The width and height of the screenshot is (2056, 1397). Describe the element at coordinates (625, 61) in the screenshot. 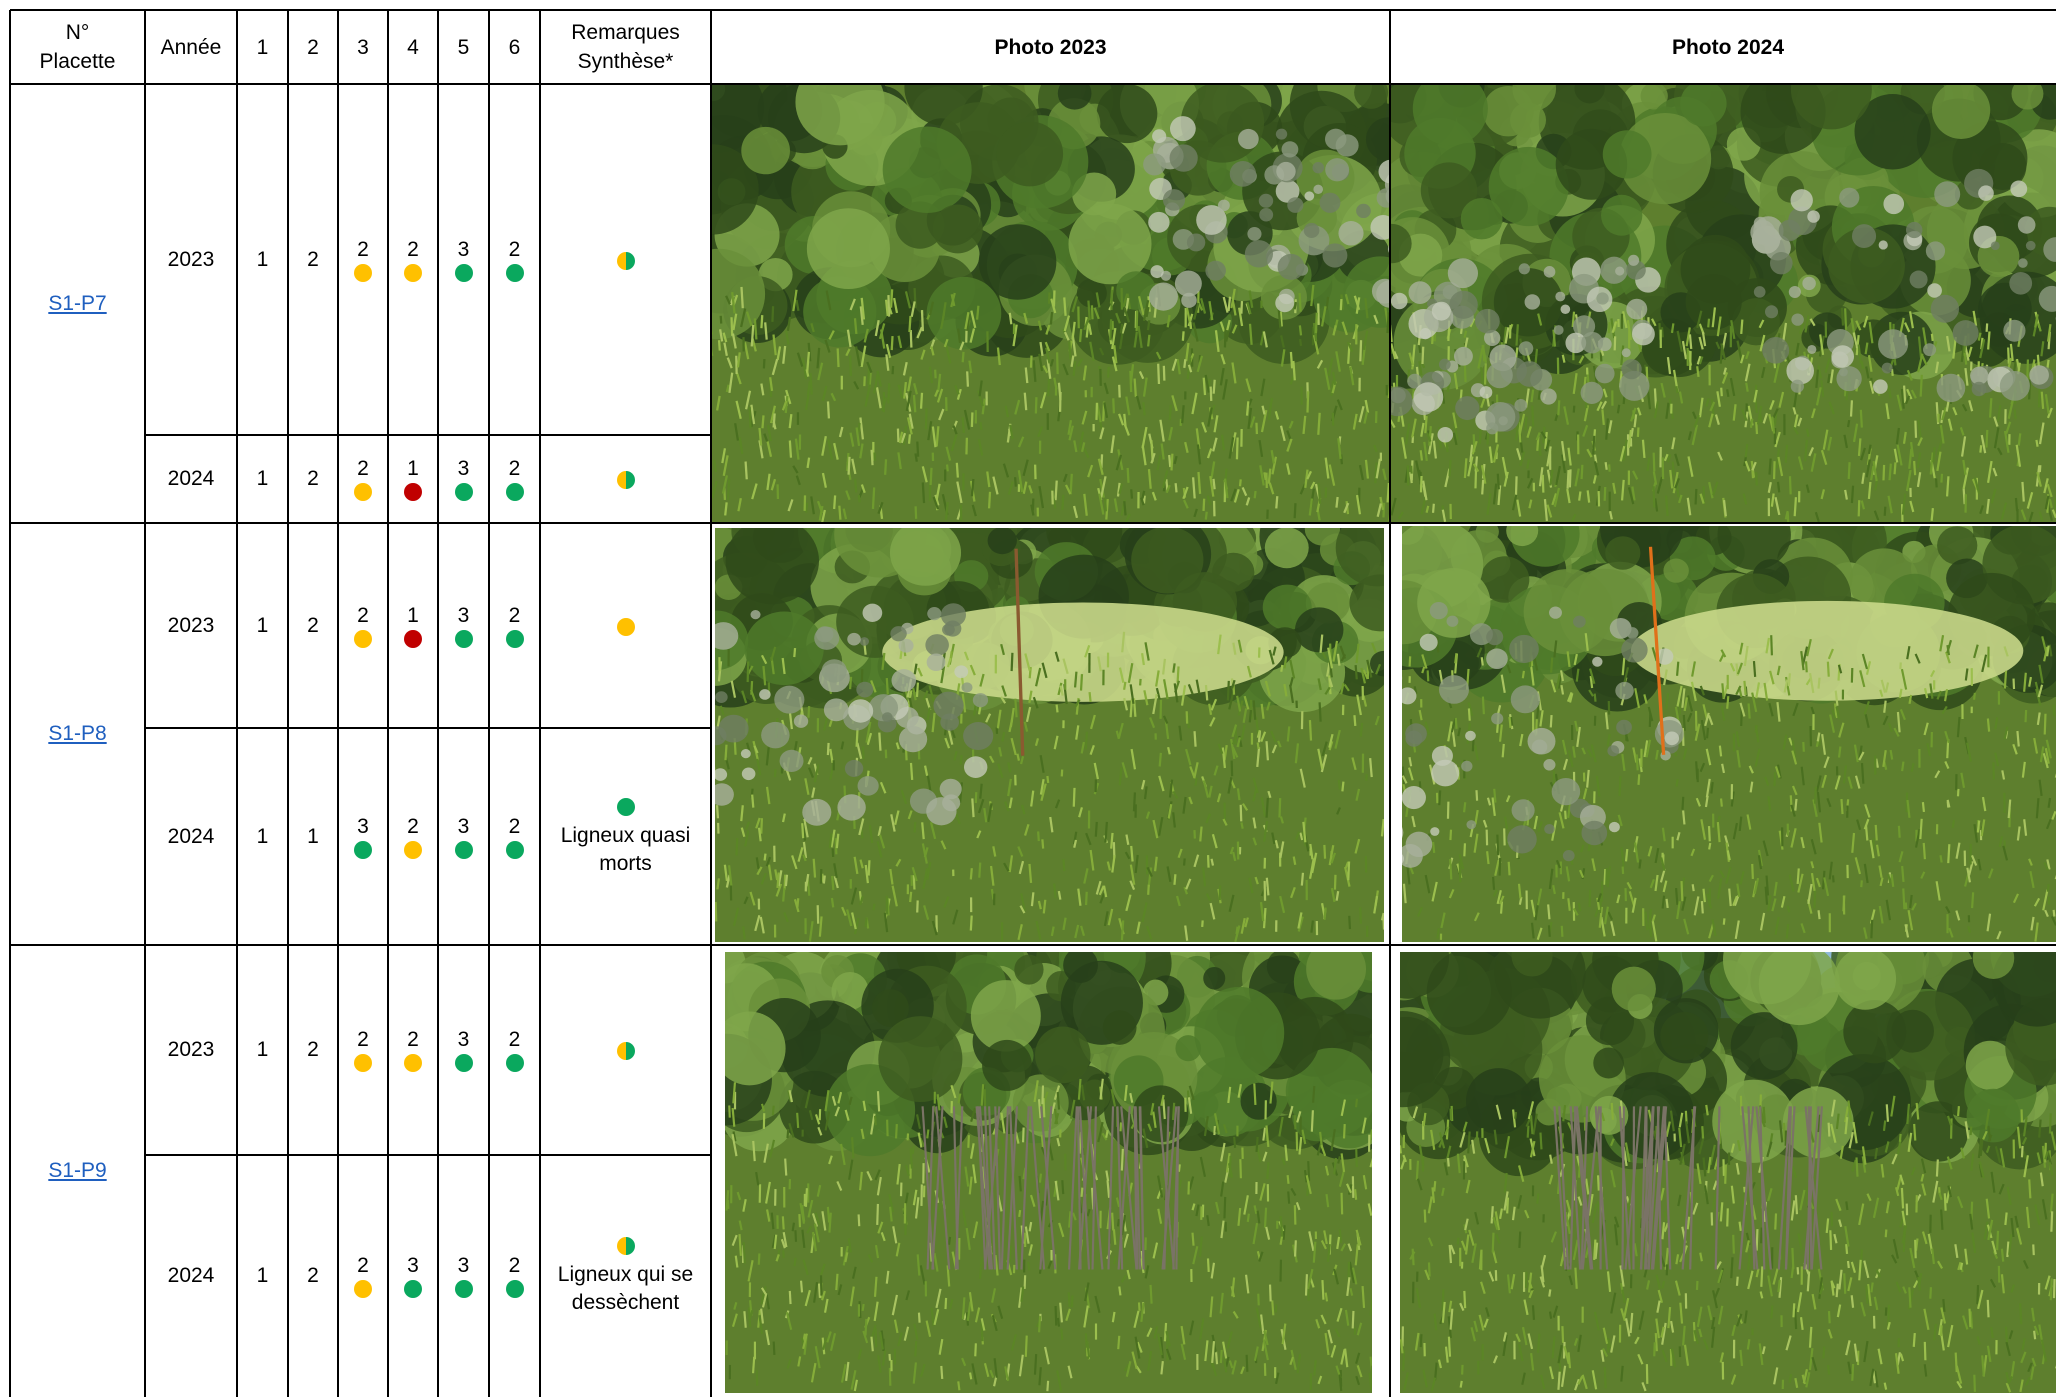

I see `header-remarques-line: Synthèse*` at that location.